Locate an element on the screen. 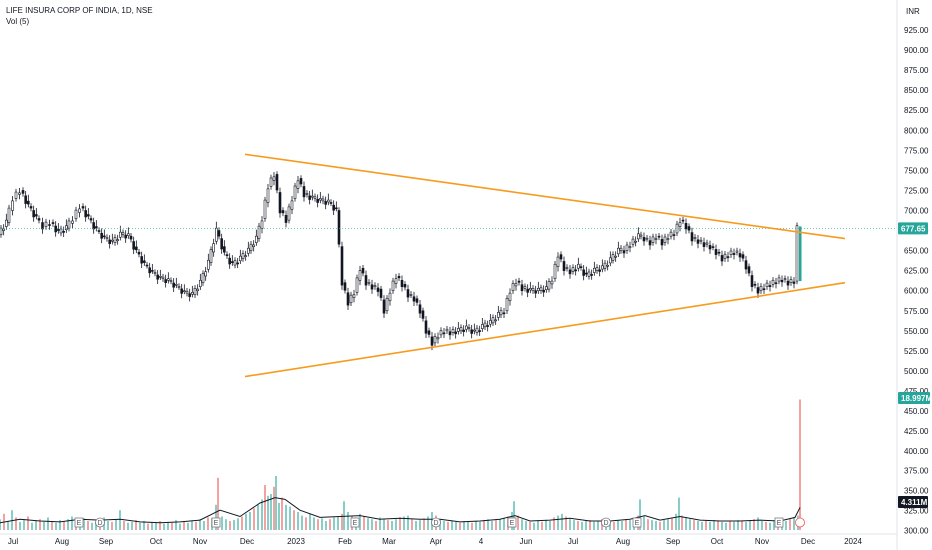 Image resolution: width=932 pixels, height=550 pixels. price-tick-label: 825.00 is located at coordinates (916, 110).